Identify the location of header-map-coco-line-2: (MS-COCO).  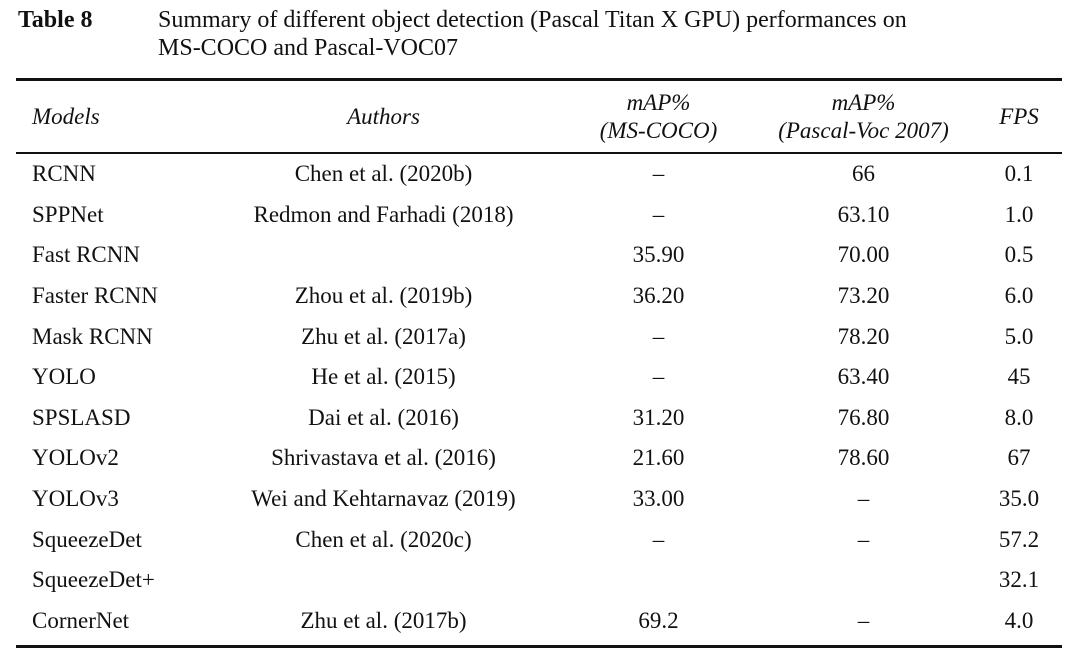
(658, 130).